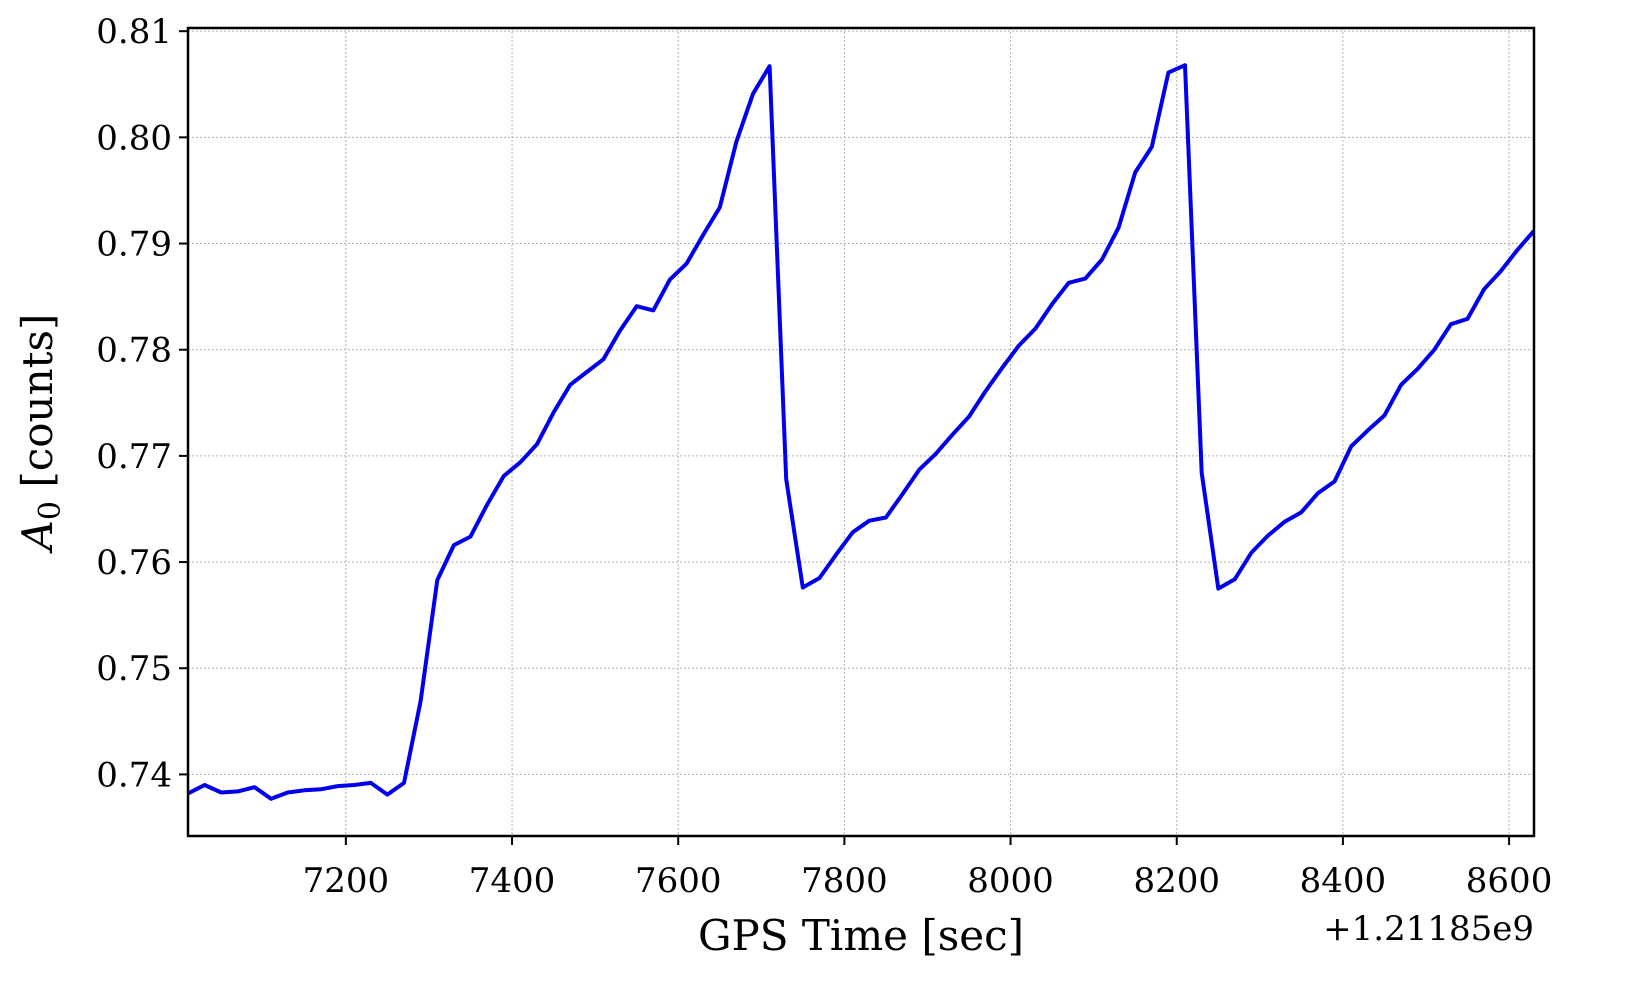 Image resolution: width=1625 pixels, height=1008 pixels. What do you see at coordinates (142, 403) in the screenshot?
I see `y-axis-ticks: 0.74 0.75 0.76 0.77 0.78 0.79 0.80 0.81` at bounding box center [142, 403].